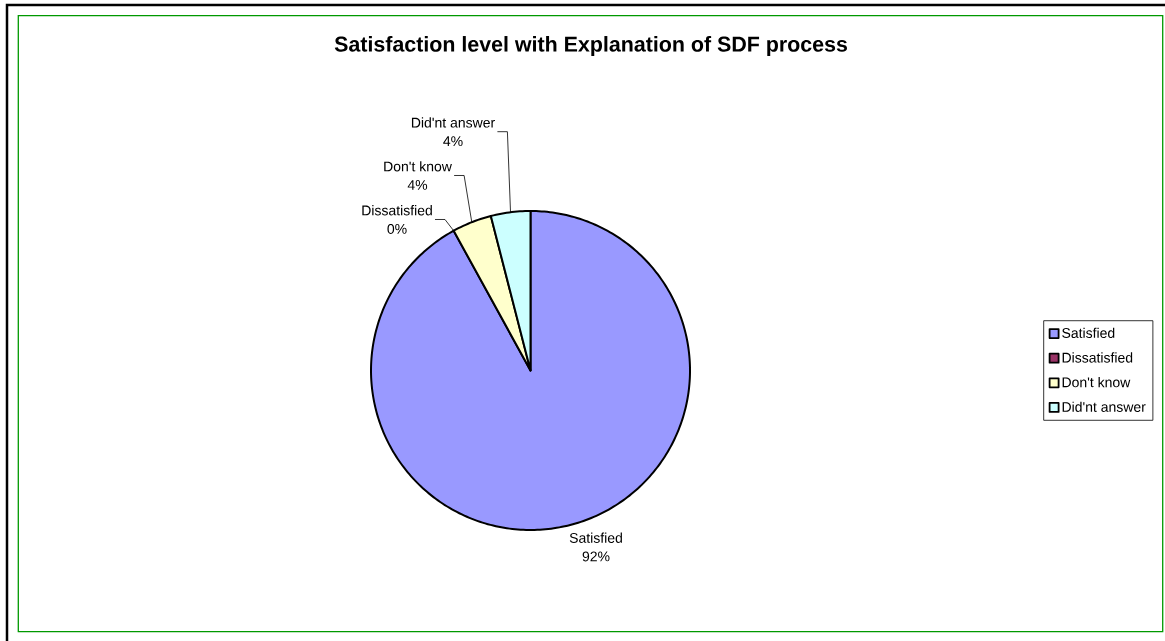  What do you see at coordinates (590, 46) in the screenshot?
I see `chart-title: Satisfaction level with Explanation of SDF process` at bounding box center [590, 46].